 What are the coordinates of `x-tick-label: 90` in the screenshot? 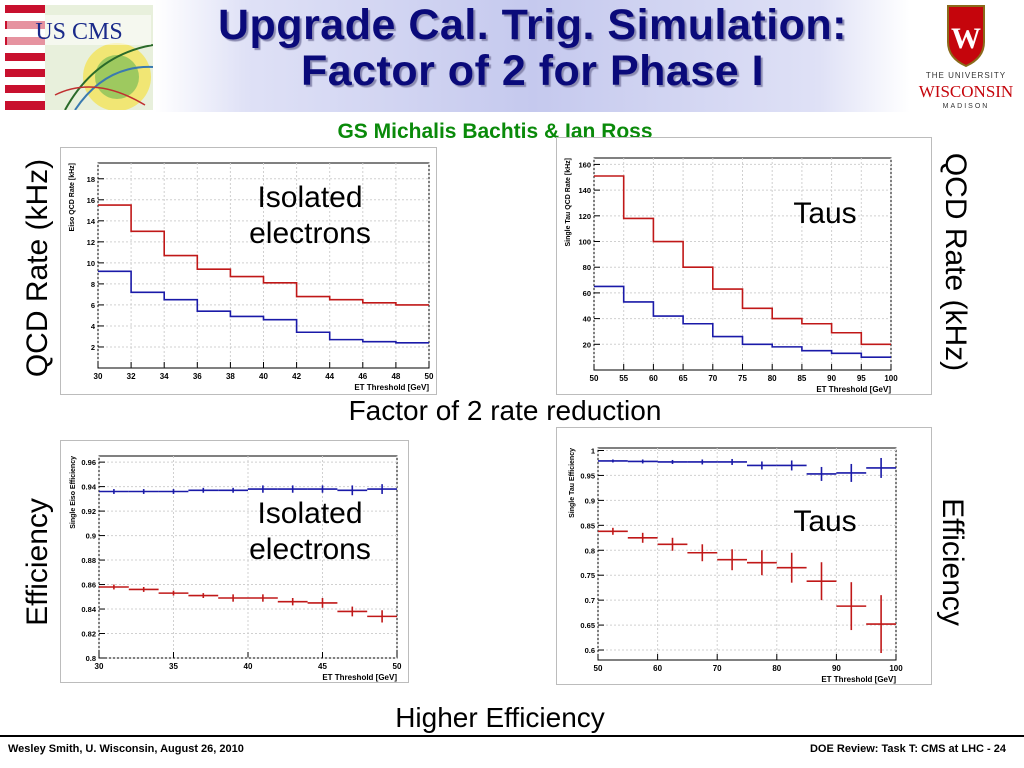 It's located at (831, 378).